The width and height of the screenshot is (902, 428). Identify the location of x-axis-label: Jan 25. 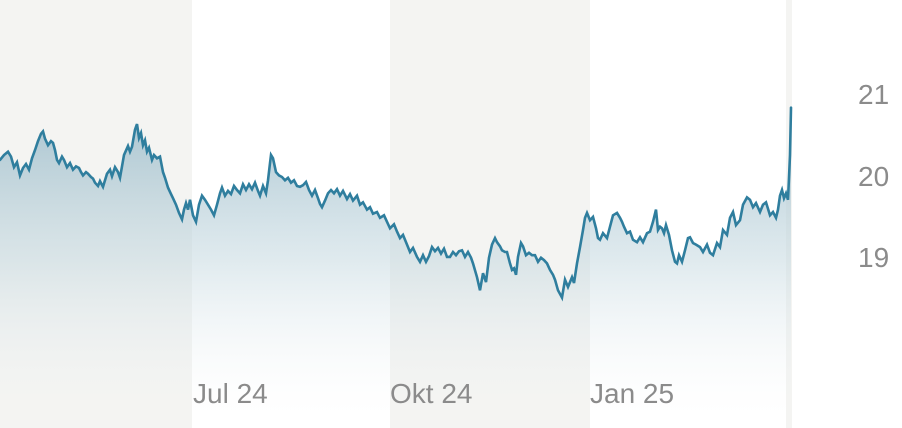
(632, 393).